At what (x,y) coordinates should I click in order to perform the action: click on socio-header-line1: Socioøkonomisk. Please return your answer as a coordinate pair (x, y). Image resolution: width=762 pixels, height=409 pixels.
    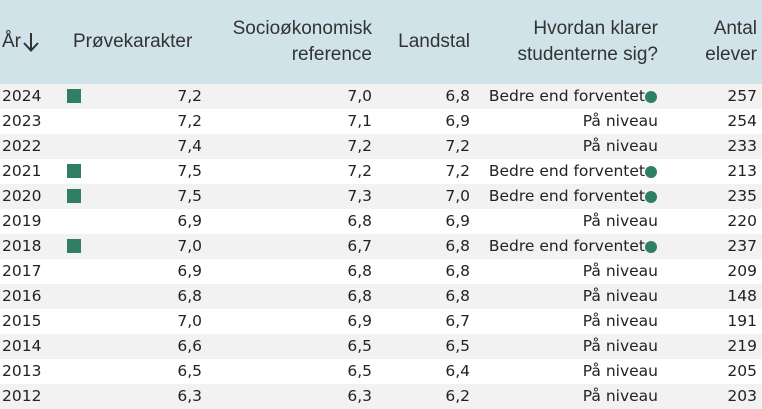
    Looking at the image, I should click on (302, 28).